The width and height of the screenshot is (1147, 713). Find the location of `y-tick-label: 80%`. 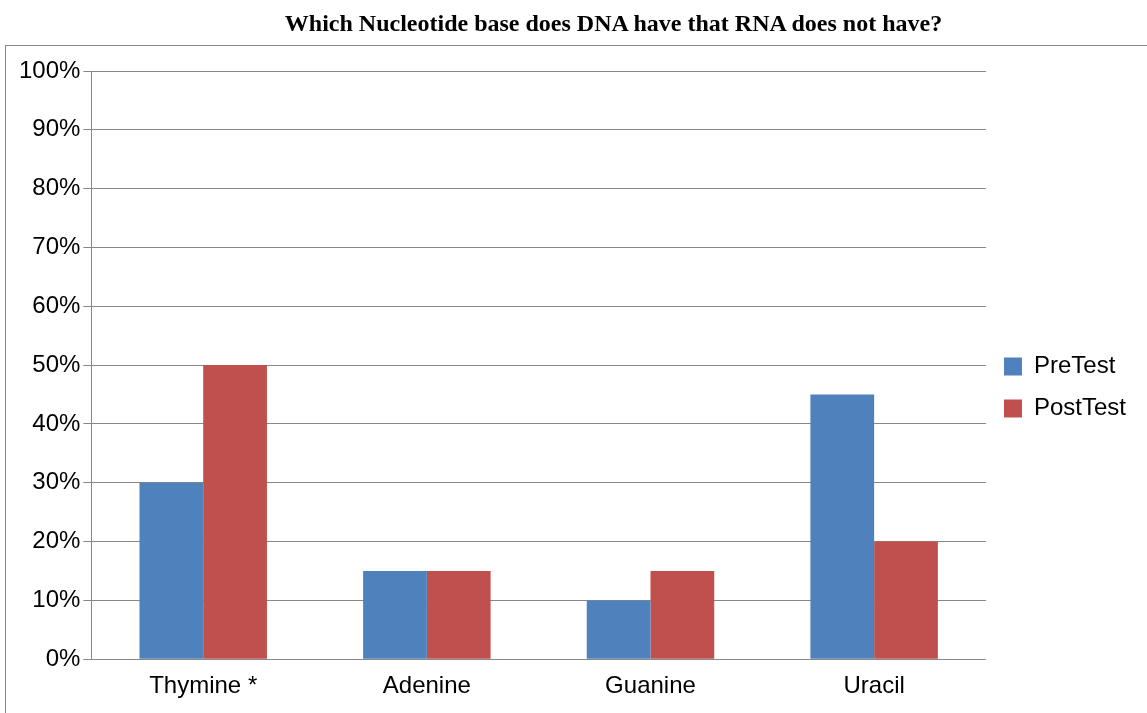

y-tick-label: 80% is located at coordinates (56, 187).